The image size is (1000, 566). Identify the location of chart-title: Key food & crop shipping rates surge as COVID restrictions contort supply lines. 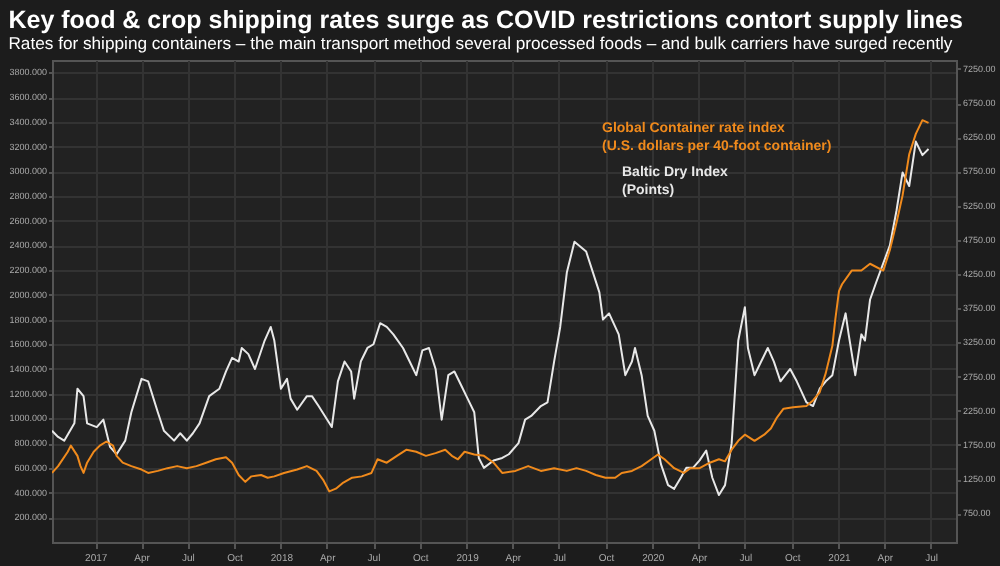
(485, 19).